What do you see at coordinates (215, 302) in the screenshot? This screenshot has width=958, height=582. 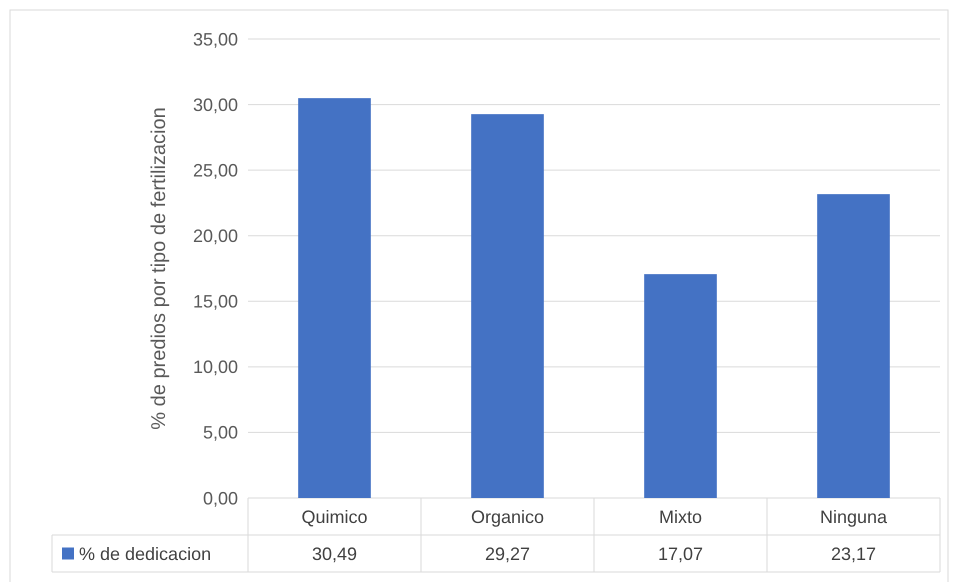 I see `y-tick-label: 15,00` at bounding box center [215, 302].